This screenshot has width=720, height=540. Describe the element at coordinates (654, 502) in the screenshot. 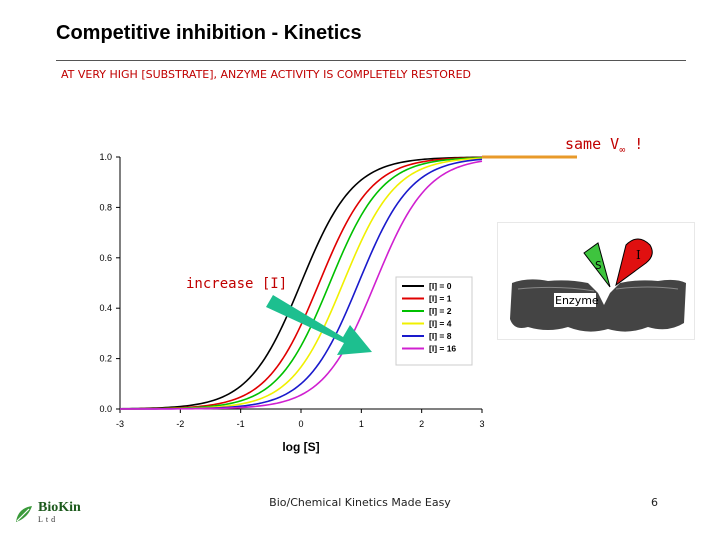

I see `page-number: 6` at that location.